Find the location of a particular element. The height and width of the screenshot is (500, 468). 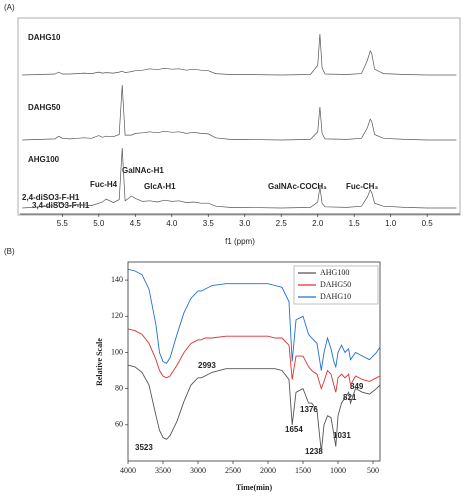

annotation: 849 is located at coordinates (357, 386).